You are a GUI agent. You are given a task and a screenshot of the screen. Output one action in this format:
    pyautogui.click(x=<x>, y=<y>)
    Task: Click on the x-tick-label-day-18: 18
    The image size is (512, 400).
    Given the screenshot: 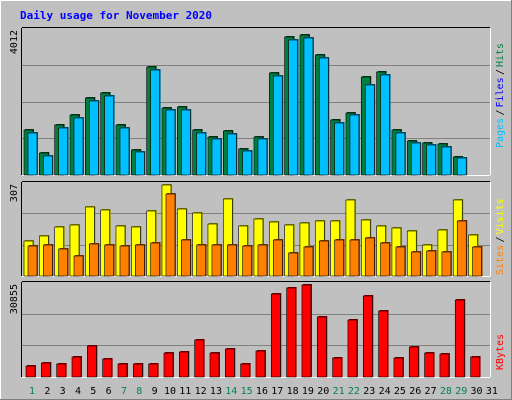 What is the action you would take?
    pyautogui.click(x=293, y=391)
    